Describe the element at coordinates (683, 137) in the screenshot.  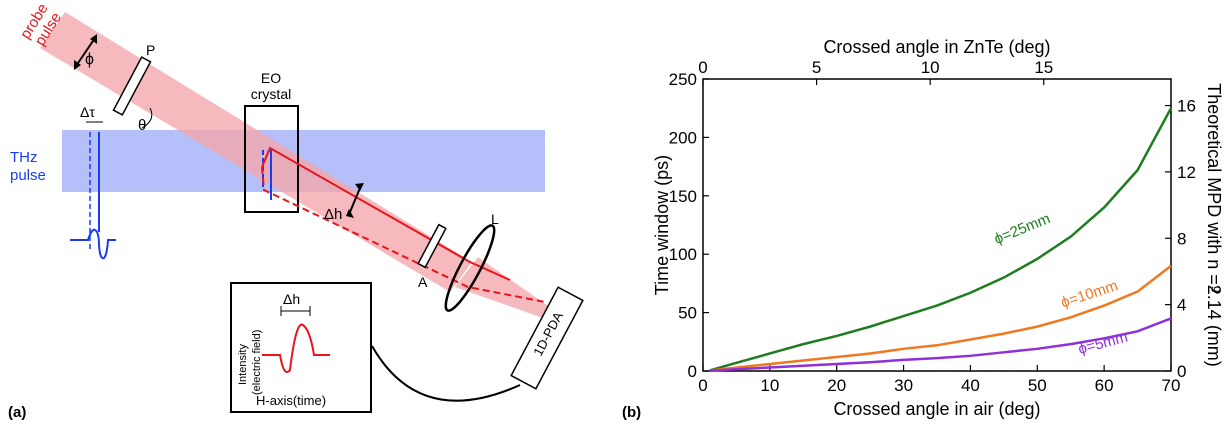
I see `y-tick-label: 200` at that location.